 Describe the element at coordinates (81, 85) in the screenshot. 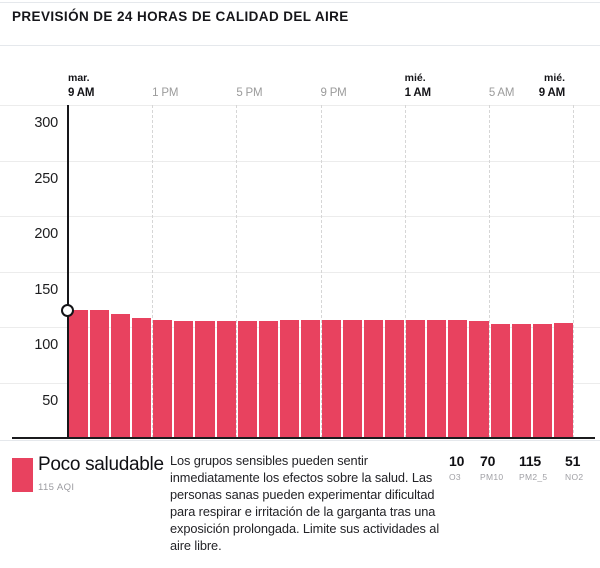

I see `time-axis-label: mar. 9 AM` at that location.